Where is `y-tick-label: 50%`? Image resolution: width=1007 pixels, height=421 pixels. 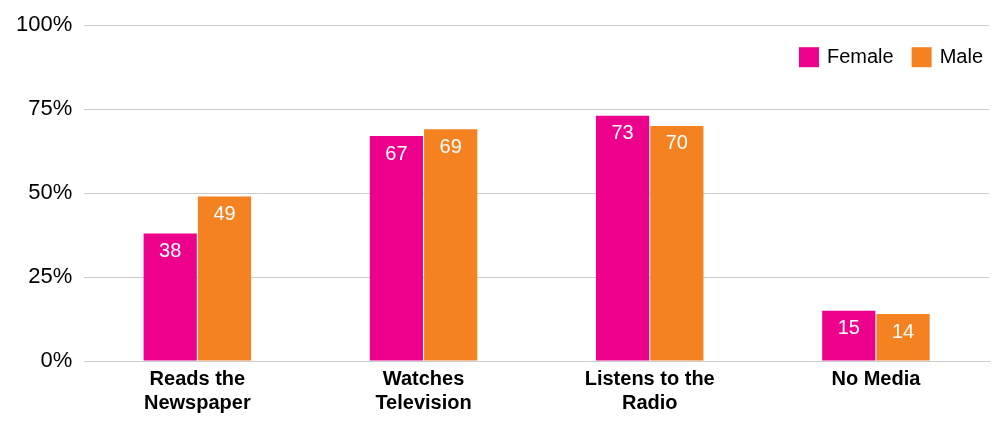 y-tick-label: 50% is located at coordinates (50, 192).